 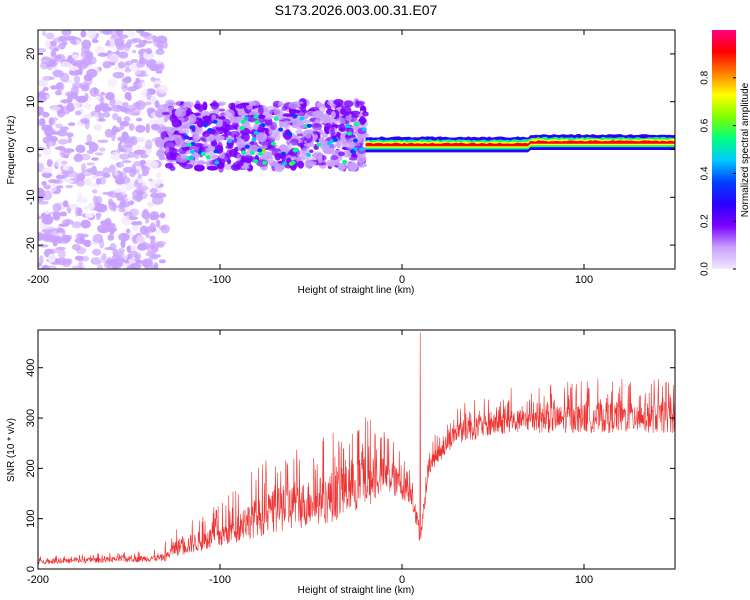 I want to click on snr-xtick-label: -100, so click(x=220, y=580).